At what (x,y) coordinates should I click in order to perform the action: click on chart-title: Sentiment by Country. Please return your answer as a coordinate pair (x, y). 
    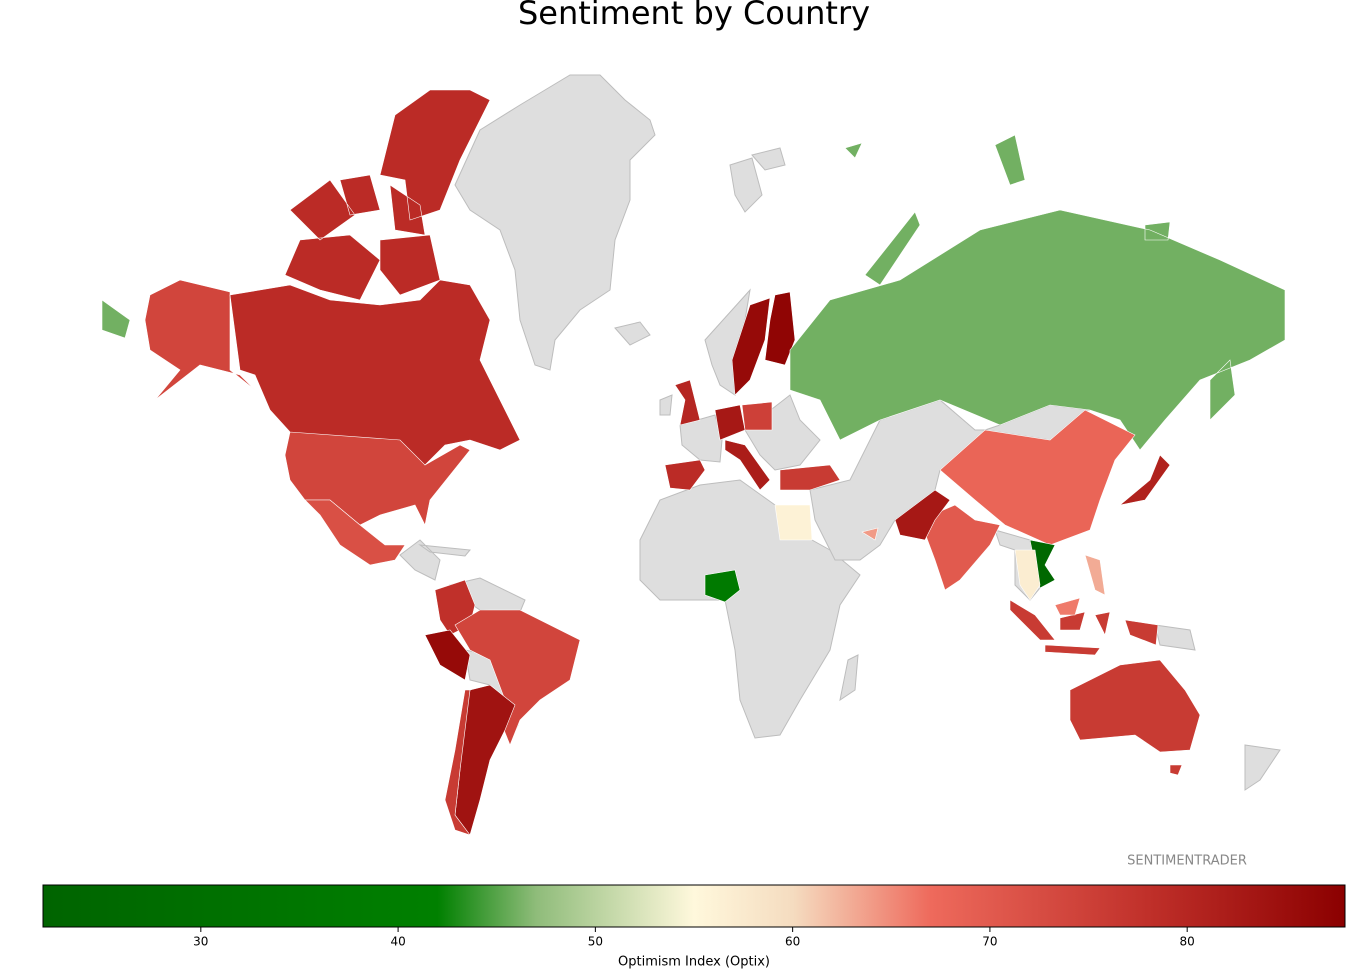
    Looking at the image, I should click on (694, 16).